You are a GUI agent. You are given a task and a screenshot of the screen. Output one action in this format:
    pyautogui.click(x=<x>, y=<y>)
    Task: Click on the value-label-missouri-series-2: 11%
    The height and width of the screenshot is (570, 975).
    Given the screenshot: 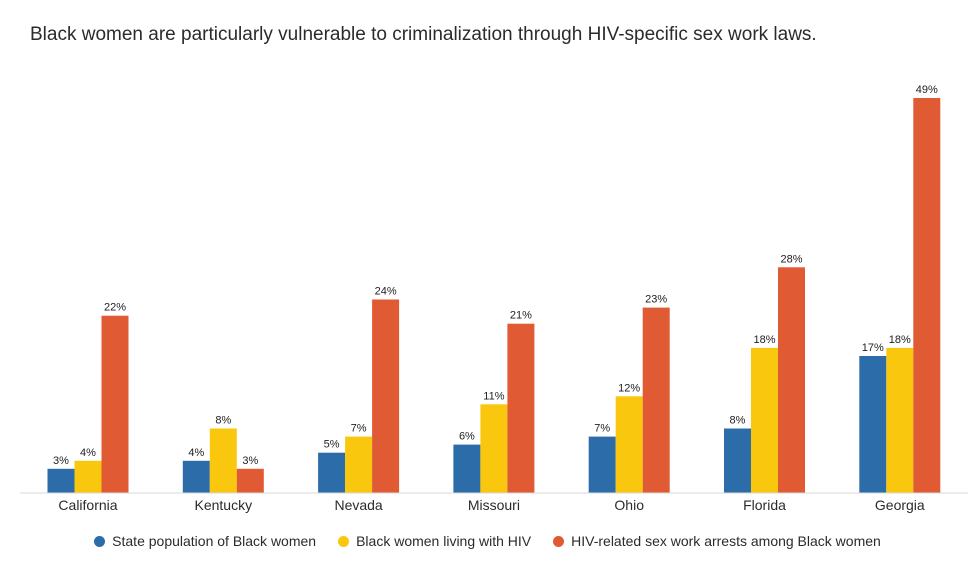 What is the action you would take?
    pyautogui.click(x=493, y=396)
    